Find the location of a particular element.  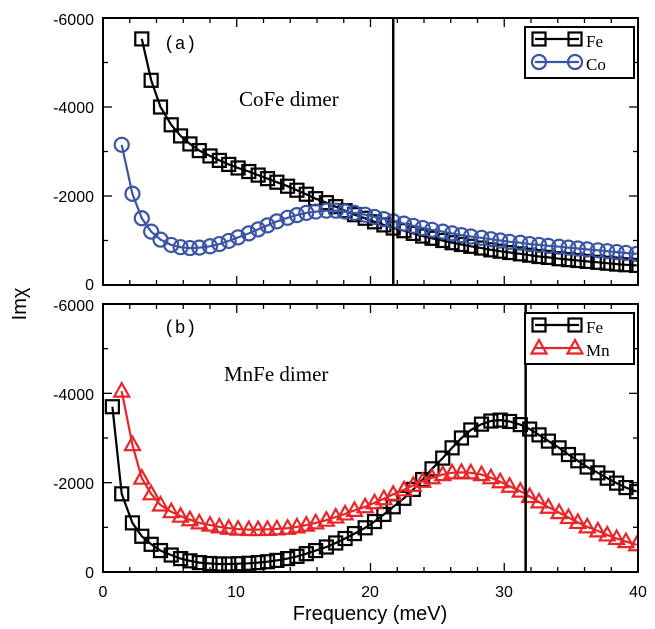

legend-swatch-mn is located at coordinates (557, 346).